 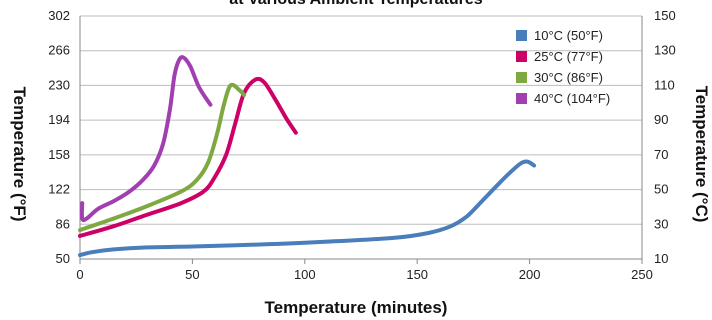 What do you see at coordinates (568, 56) in the screenshot?
I see `legend-label-2: 25°C (77°F)` at bounding box center [568, 56].